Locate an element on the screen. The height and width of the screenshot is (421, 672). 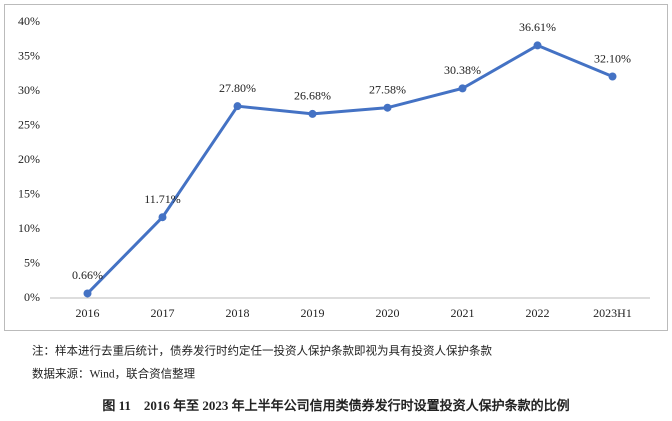
x-tick-label: 2017 is located at coordinates (163, 313).